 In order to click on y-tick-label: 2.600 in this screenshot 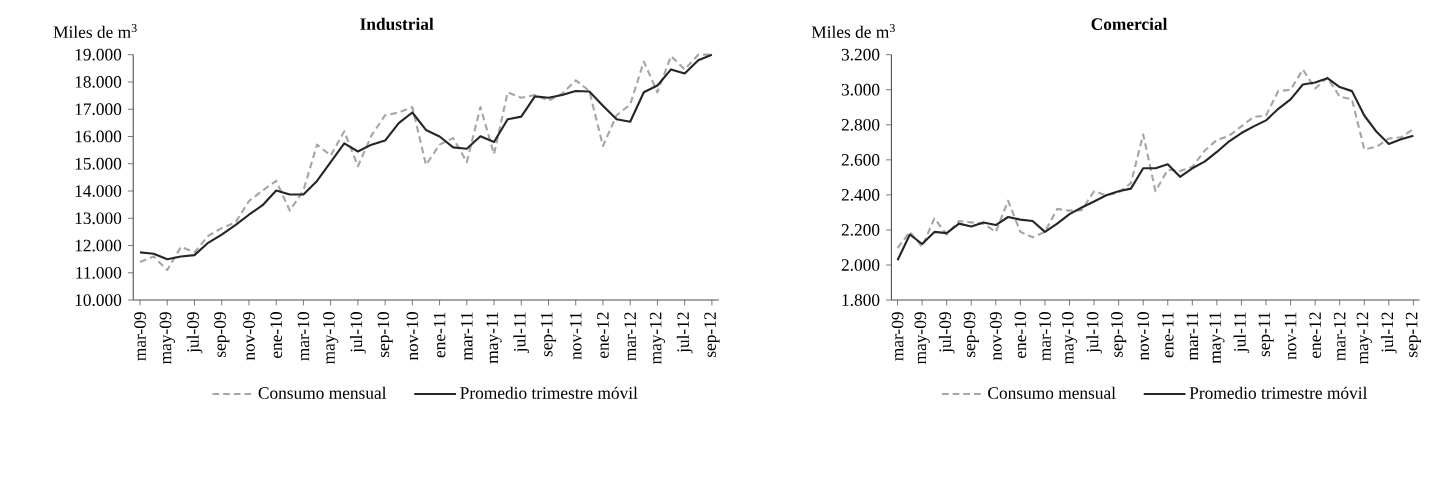, I will do `click(860, 160)`.